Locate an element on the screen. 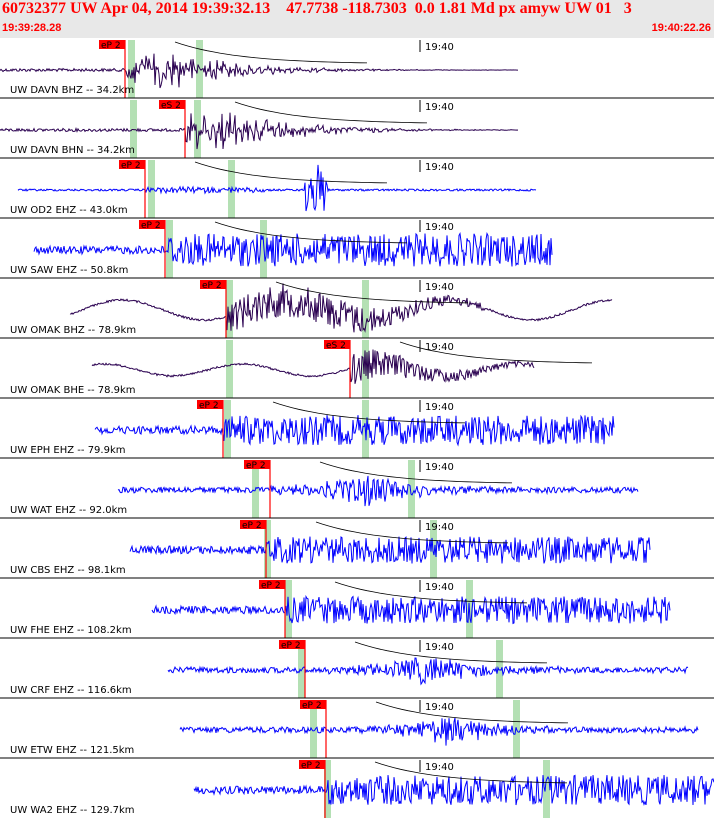  trace-row: 19:40 eP 2 UW SAW EHZ -- 50.8km is located at coordinates (357, 249).